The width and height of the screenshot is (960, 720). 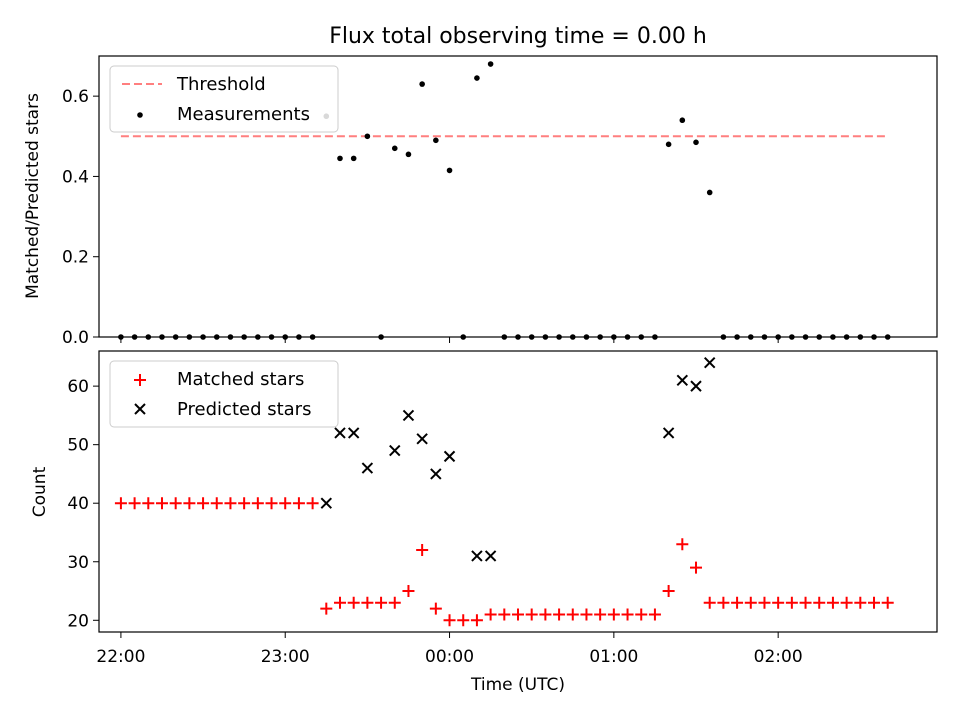 What do you see at coordinates (244, 409) in the screenshot?
I see `legend-predicted-label: Predicted stars` at bounding box center [244, 409].